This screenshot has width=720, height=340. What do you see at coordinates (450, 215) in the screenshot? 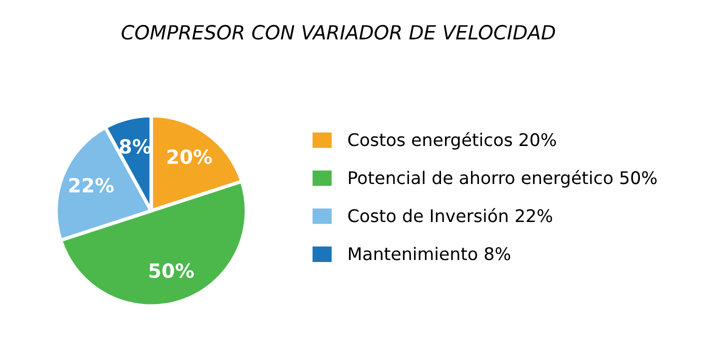
I see `legend-label: Costo de Inversión 22%` at bounding box center [450, 215].